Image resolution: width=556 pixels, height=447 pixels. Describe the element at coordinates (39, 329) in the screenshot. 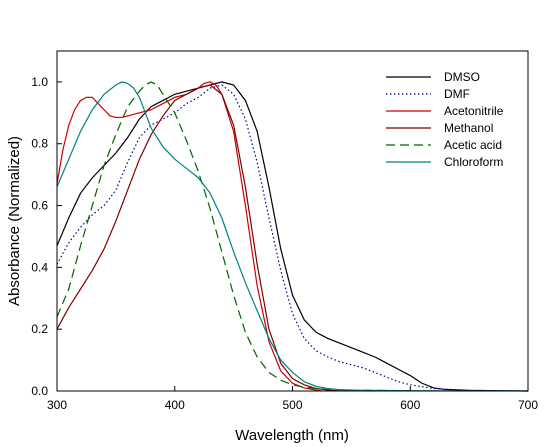

I see `y-tick-label: 0.2` at that location.